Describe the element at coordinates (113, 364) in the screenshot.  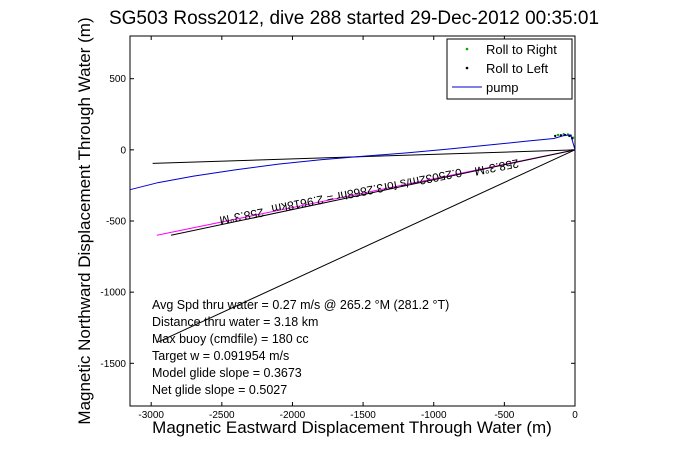
I see `y-tick-label: -1500` at that location.